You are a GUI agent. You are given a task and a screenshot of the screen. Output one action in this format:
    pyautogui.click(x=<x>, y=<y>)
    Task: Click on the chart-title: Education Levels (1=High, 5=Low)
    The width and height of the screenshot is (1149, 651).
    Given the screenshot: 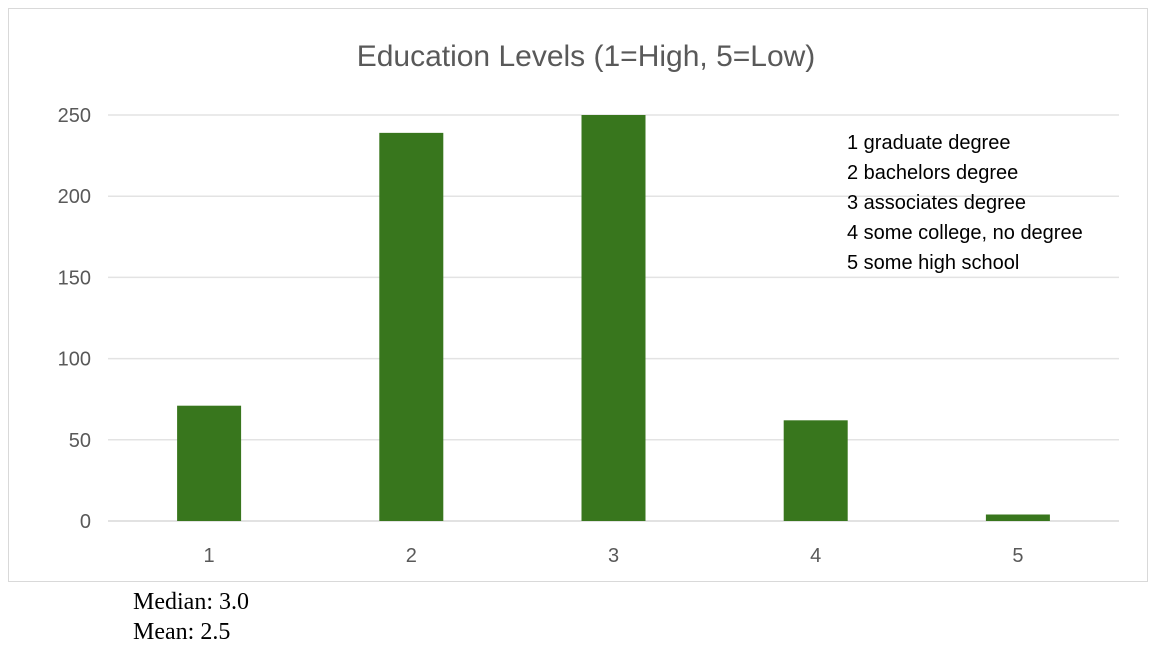 What is the action you would take?
    pyautogui.click(x=586, y=56)
    